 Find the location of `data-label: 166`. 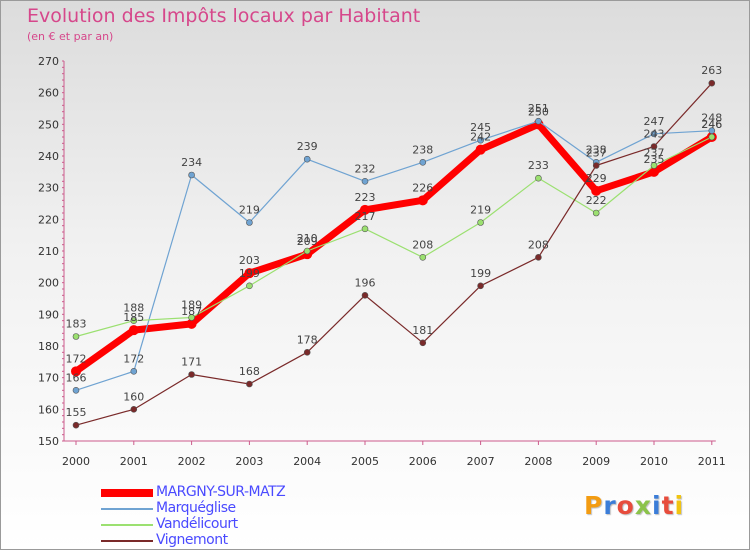

data-label: 166 is located at coordinates (76, 377).